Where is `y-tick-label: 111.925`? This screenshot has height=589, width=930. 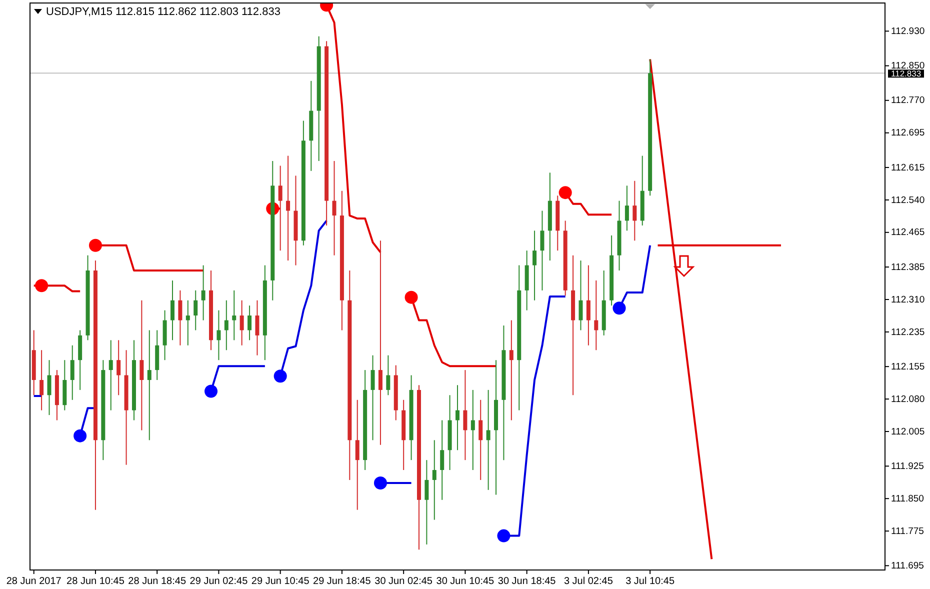 y-tick-label: 111.925 is located at coordinates (907, 466).